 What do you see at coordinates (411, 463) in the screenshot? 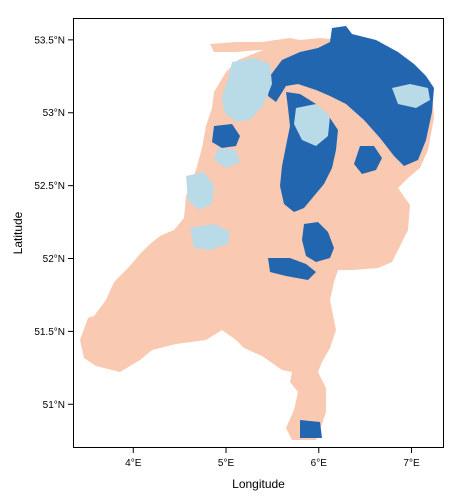
I see `x-tick-label: 7°E` at bounding box center [411, 463].